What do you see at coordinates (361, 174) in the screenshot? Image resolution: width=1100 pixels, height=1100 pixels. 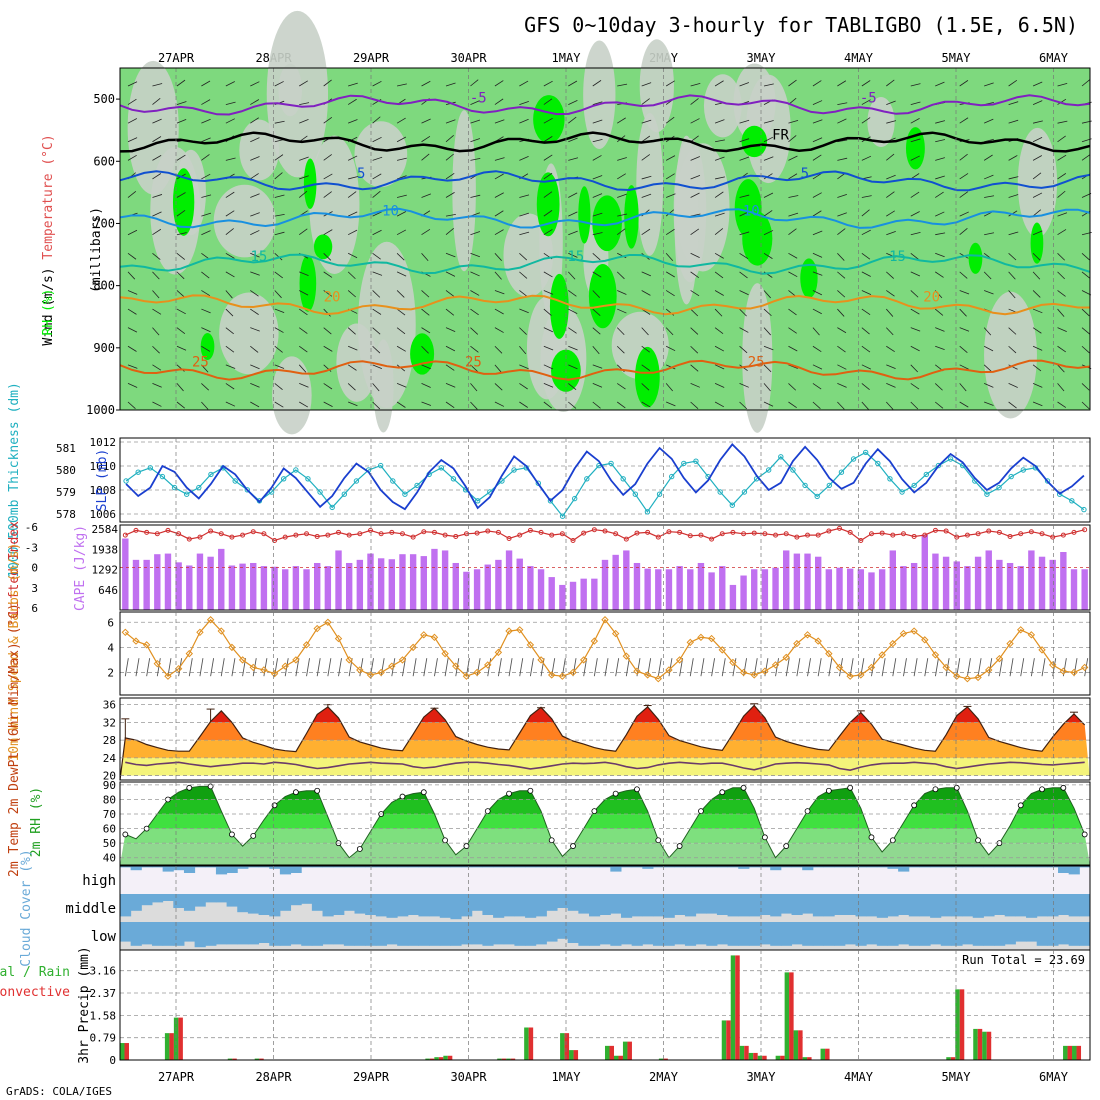 I see `isotherm-label: 5` at bounding box center [361, 174].